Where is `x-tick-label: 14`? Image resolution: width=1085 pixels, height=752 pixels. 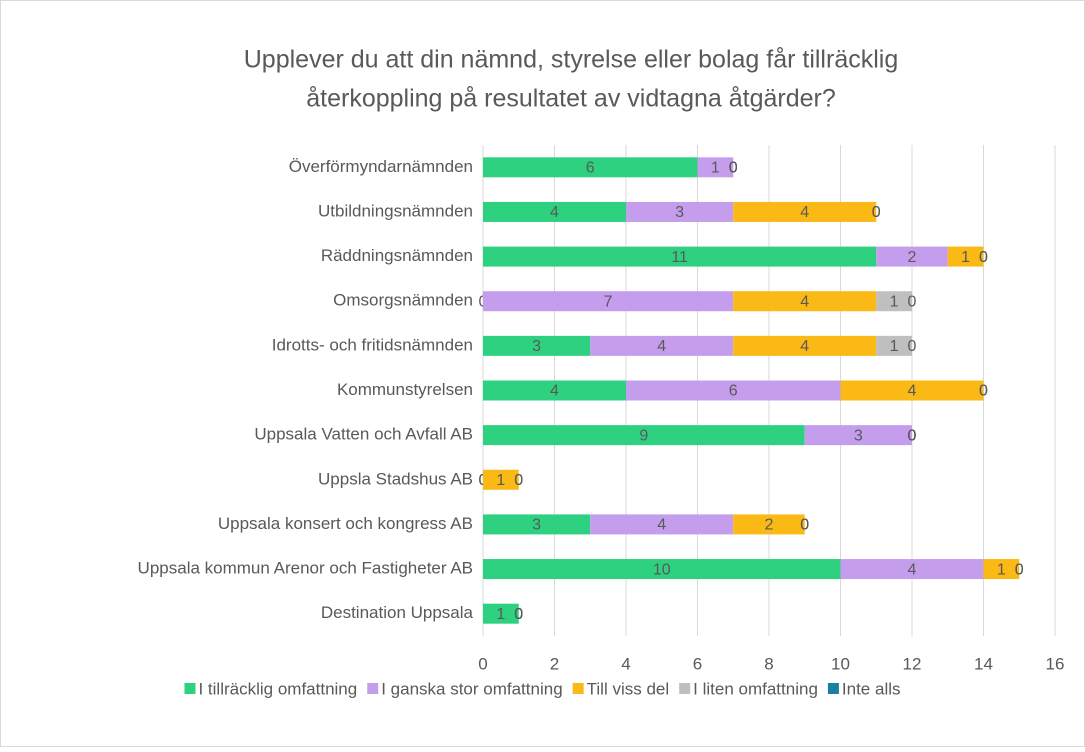
x-tick-label: 14 is located at coordinates (983, 663).